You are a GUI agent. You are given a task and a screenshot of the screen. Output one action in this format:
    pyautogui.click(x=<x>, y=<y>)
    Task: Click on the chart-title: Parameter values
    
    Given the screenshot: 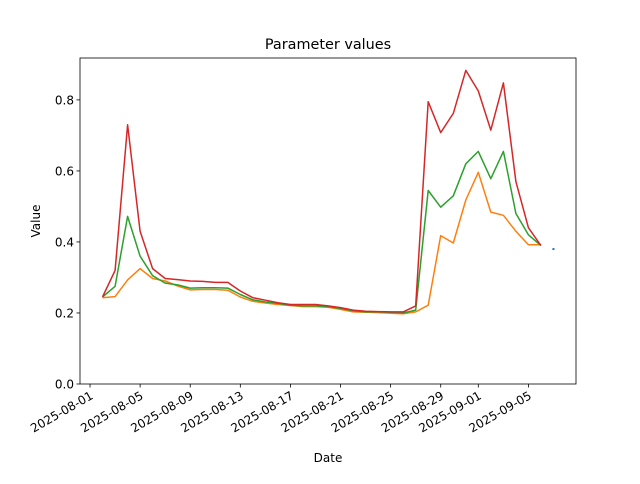 What is the action you would take?
    pyautogui.click(x=328, y=45)
    